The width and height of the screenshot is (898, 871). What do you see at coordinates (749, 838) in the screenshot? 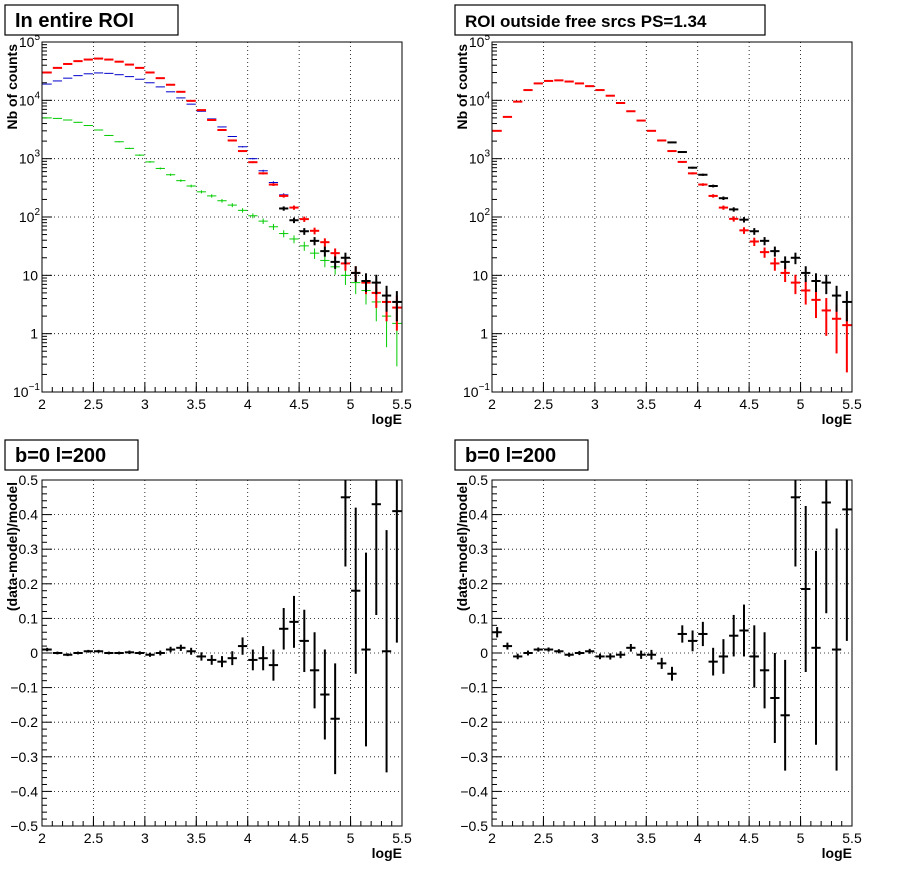
I see `x-tick-label: 4.5` at bounding box center [749, 838].